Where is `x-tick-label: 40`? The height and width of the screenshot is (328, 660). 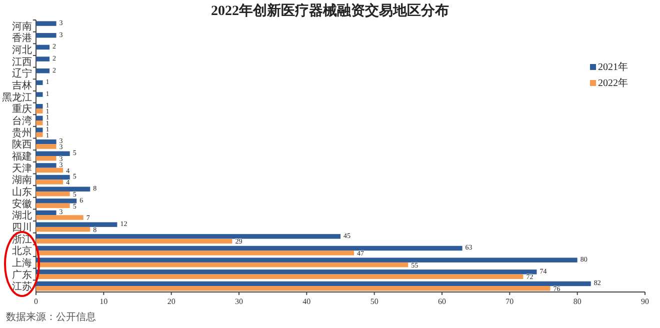 x-tick-label: 40 is located at coordinates (306, 301).